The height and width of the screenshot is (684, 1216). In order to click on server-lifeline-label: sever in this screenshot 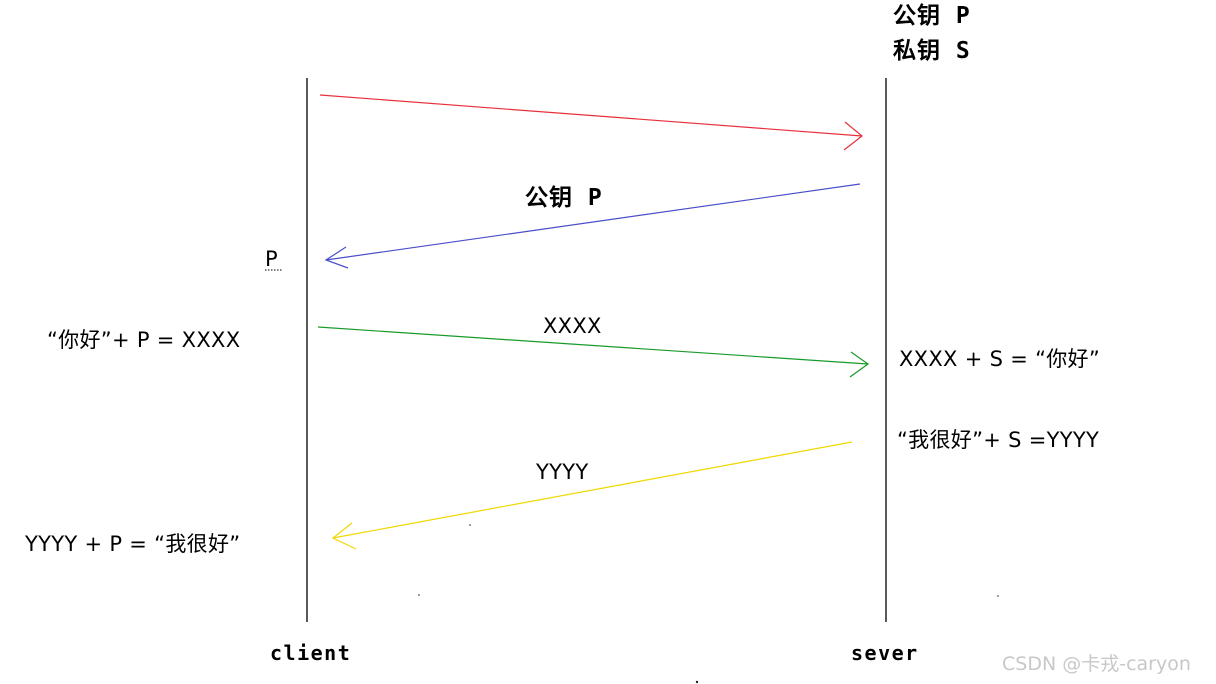, I will do `click(885, 653)`.